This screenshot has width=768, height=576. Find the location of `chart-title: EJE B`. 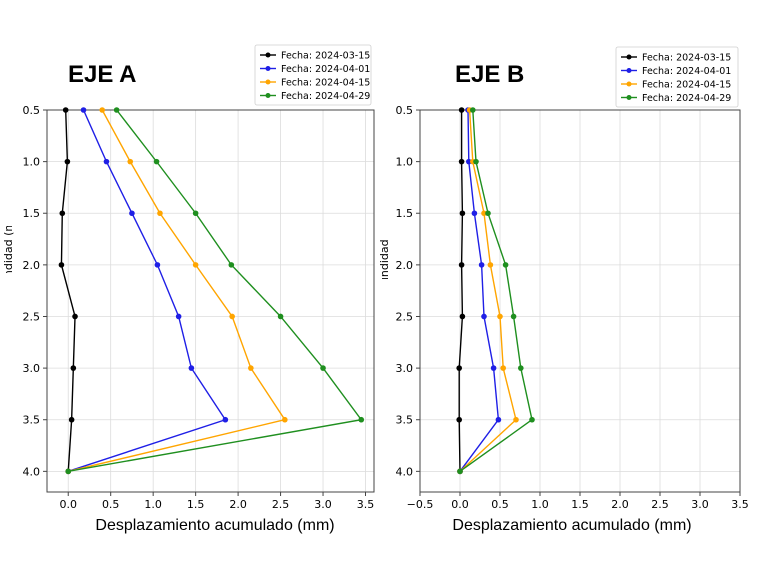

chart-title: EJE B is located at coordinates (489, 74).